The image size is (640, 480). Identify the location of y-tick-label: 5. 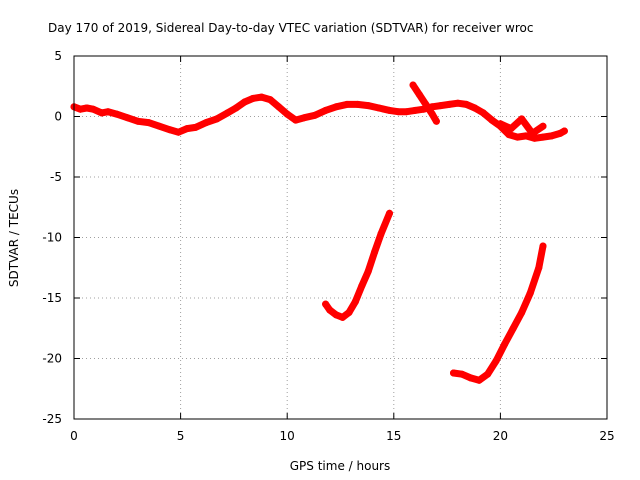
(58, 56).